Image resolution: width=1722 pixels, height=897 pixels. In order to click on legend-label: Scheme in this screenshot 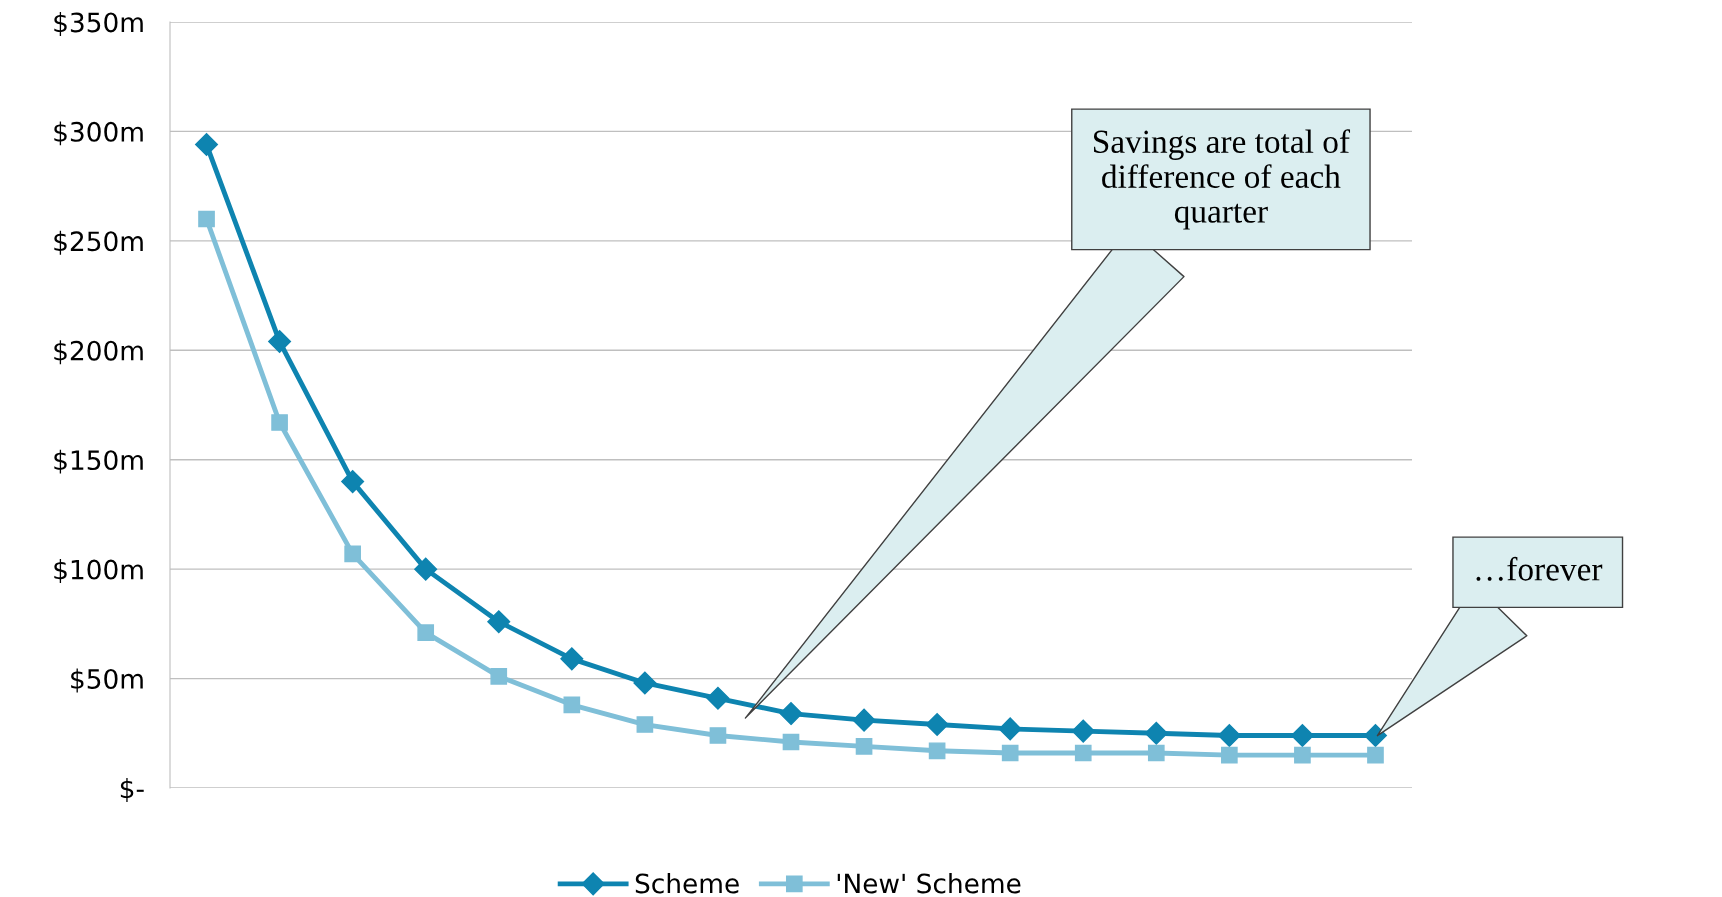, I will do `click(687, 883)`.